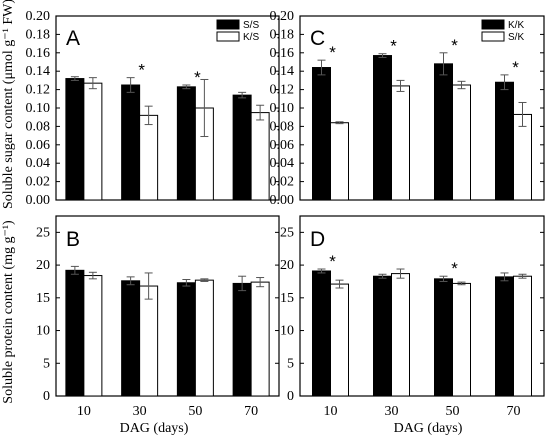 Image resolution: width=550 pixels, height=439 pixels. What do you see at coordinates (251, 37) in the screenshot?
I see `legend-label: K/S` at bounding box center [251, 37].